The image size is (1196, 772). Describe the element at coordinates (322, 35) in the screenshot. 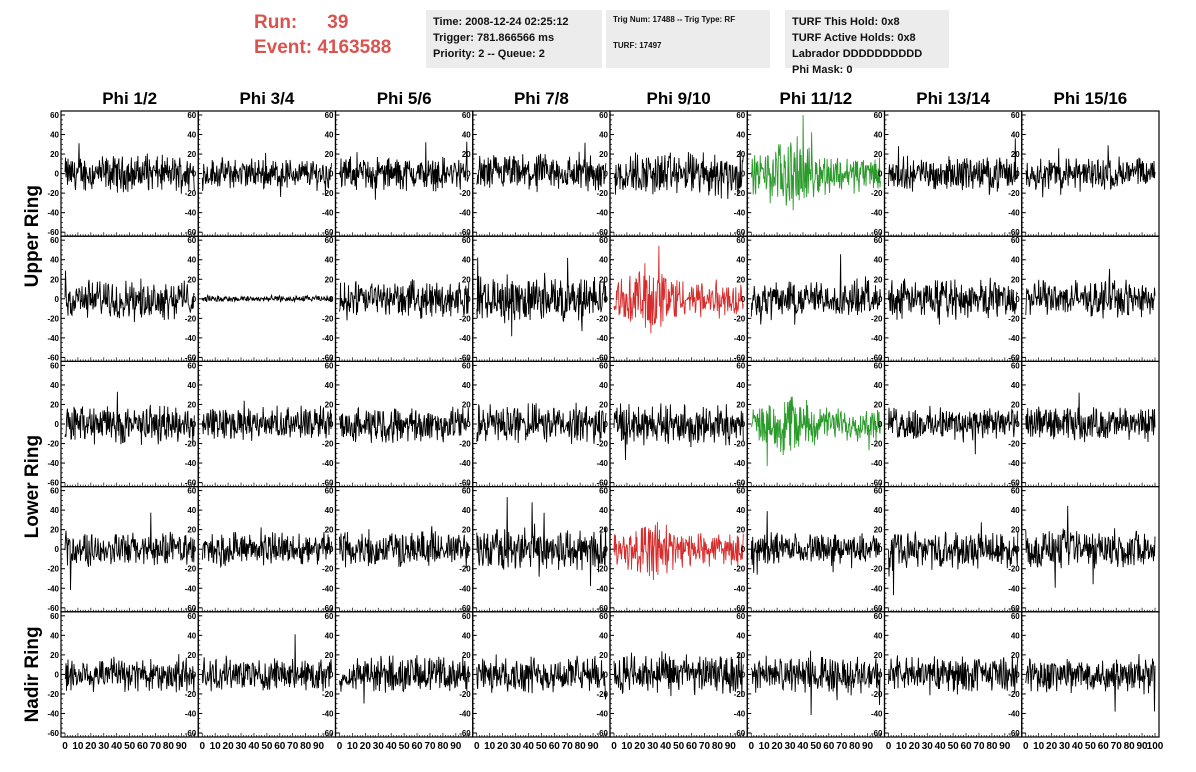

I see `run-event-block: Run: 39 Event: 4163588` at that location.